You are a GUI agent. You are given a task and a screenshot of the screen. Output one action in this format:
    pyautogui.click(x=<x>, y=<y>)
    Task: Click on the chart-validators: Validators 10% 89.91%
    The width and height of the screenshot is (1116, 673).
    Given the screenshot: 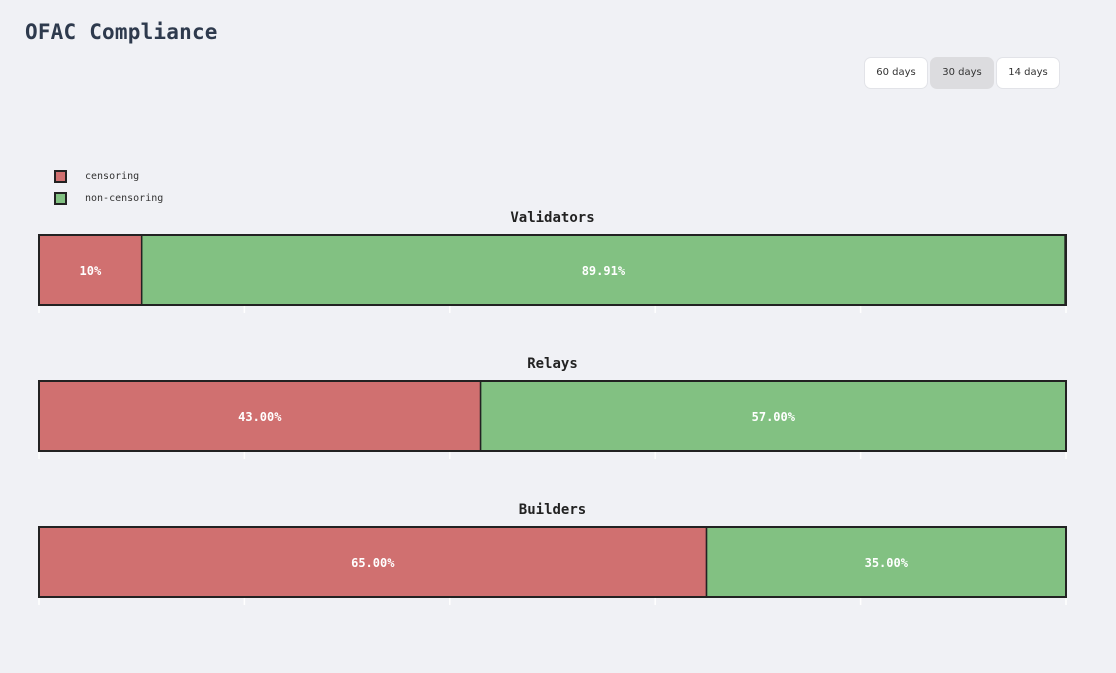 What is the action you would take?
    pyautogui.click(x=552, y=261)
    